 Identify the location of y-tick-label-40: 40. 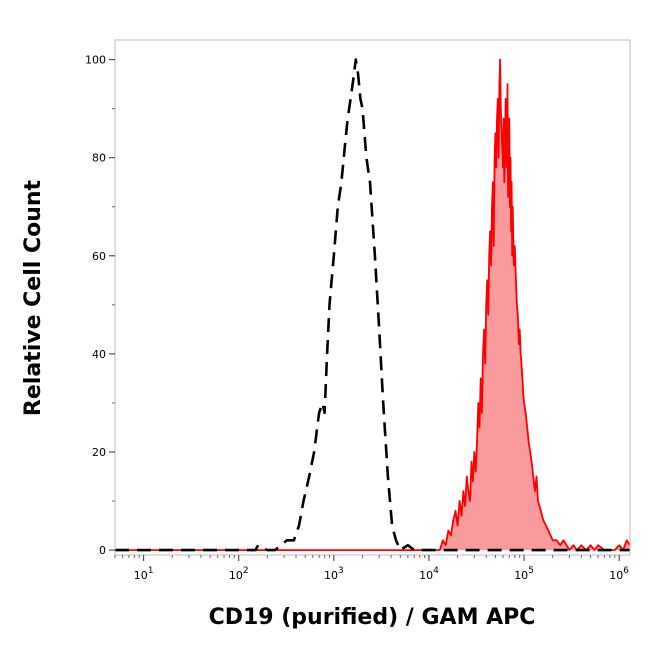
(99, 354).